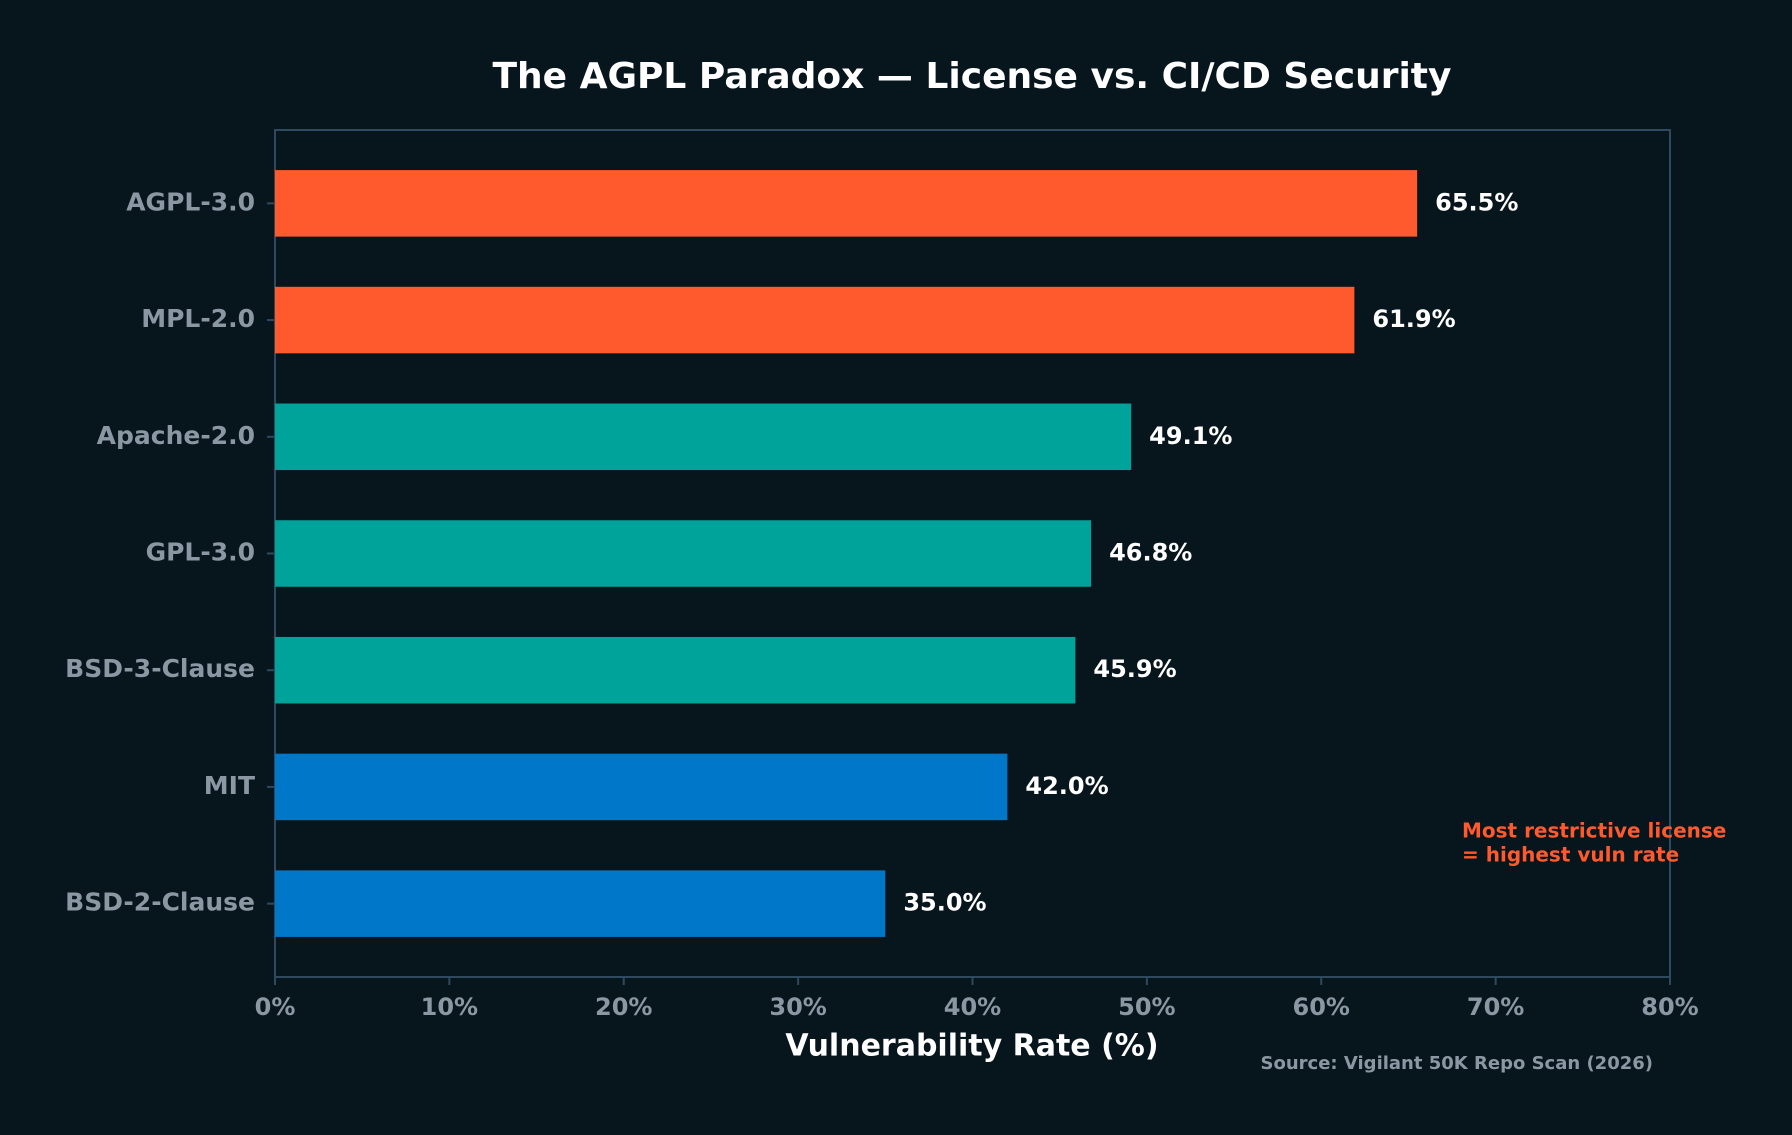 The image size is (1792, 1135). What do you see at coordinates (1413, 319) in the screenshot?
I see `value-label: 61.9%` at bounding box center [1413, 319].